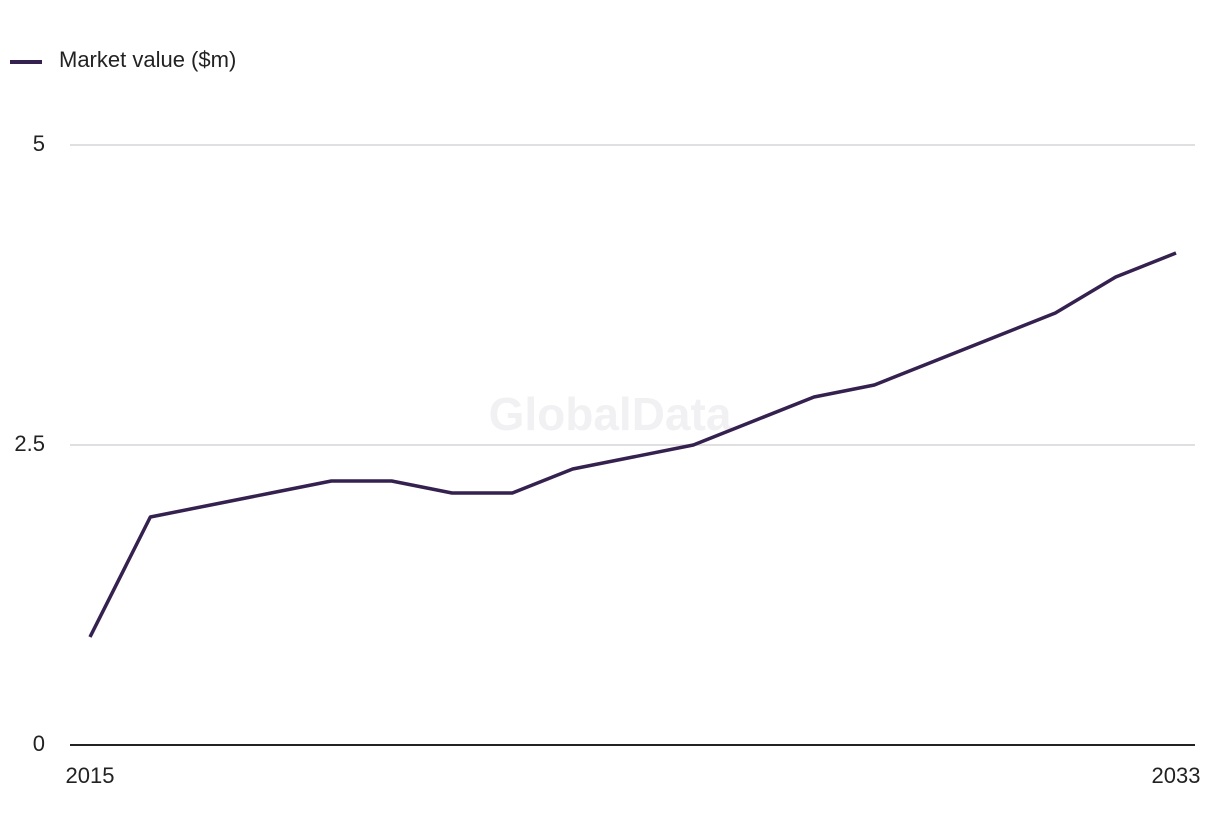 Image resolution: width=1220 pixels, height=836 pixels. I want to click on y-tick-label: 2.5, so click(29, 443).